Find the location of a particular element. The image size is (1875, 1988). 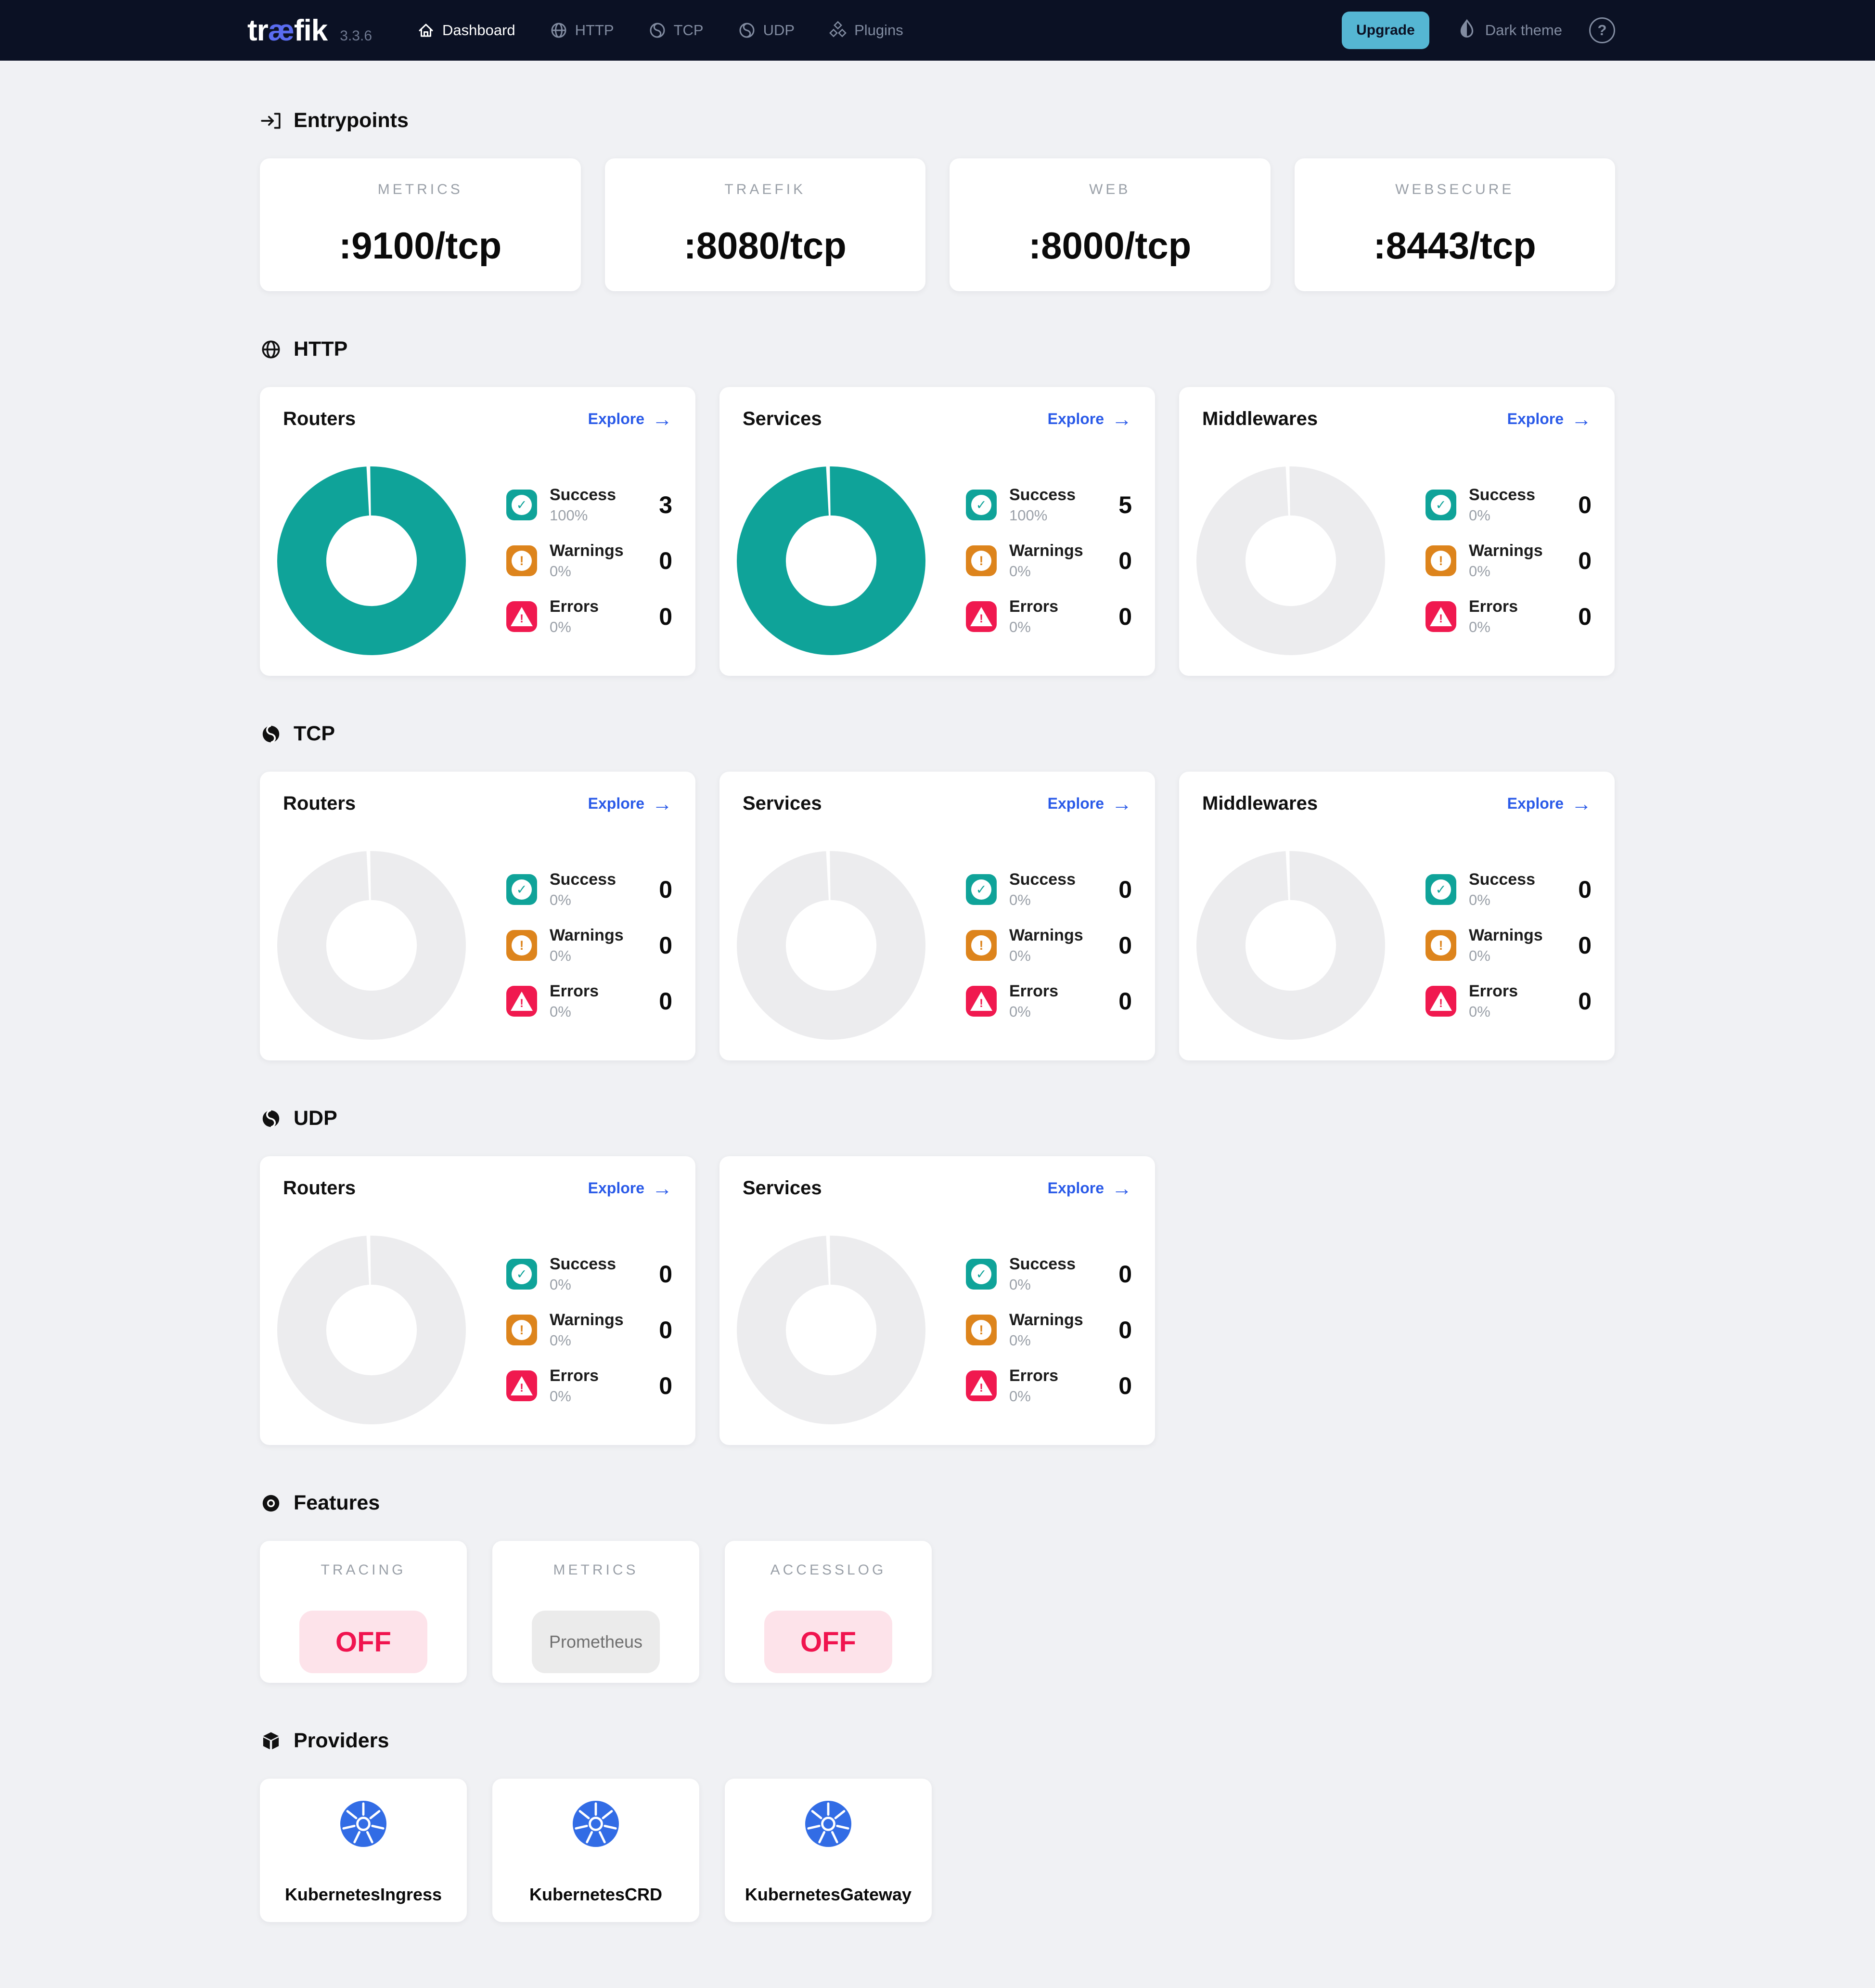

stats-list: ✓ ! ! Success 0% is located at coordinates (589, 1330).